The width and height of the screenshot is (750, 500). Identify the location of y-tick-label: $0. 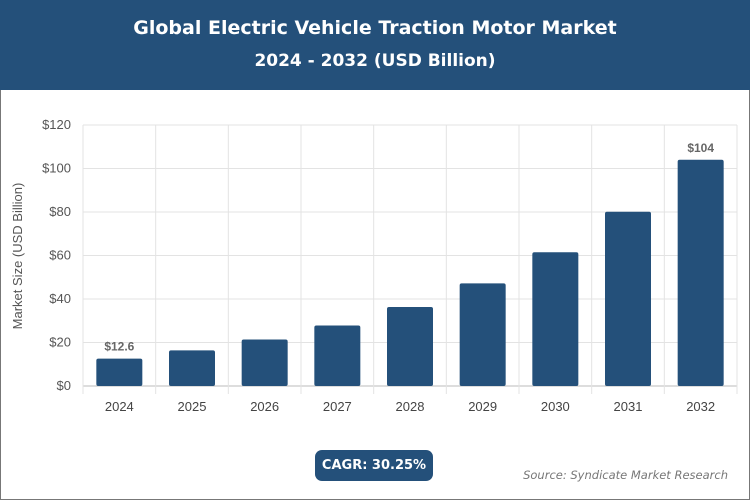
(64, 385).